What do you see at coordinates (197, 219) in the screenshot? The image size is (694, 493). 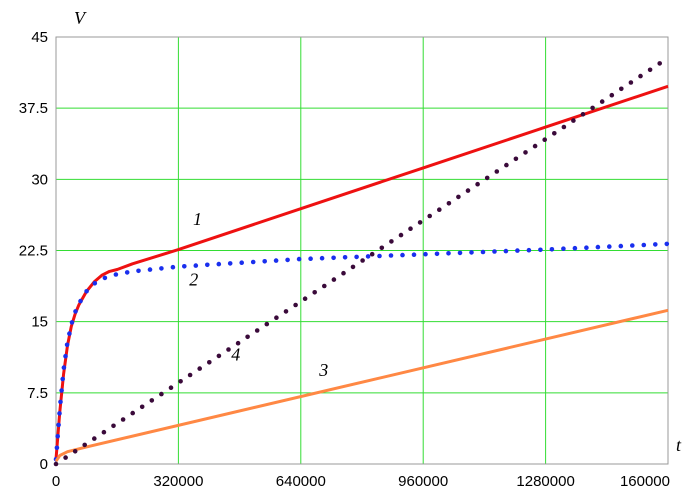 I see `curve-label-1: 1` at bounding box center [197, 219].